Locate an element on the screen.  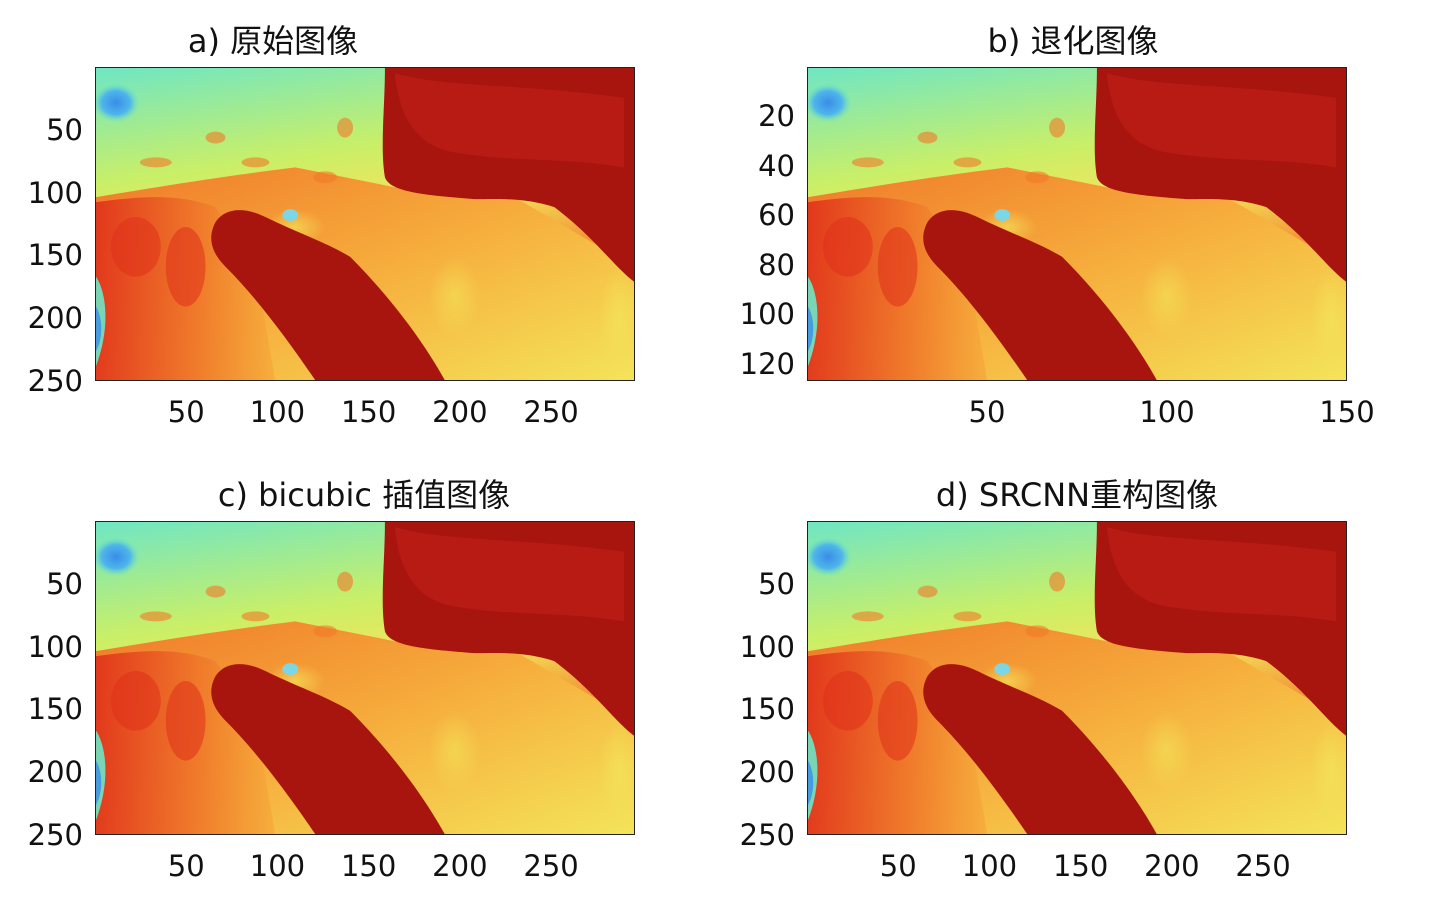
y-tick-label: 60 is located at coordinates (776, 215).